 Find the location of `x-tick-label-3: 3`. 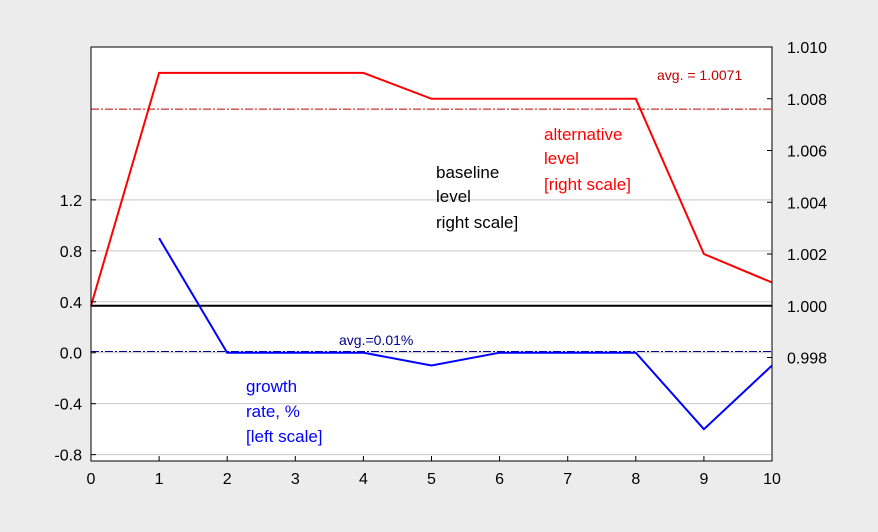

x-tick-label-3: 3 is located at coordinates (295, 479).